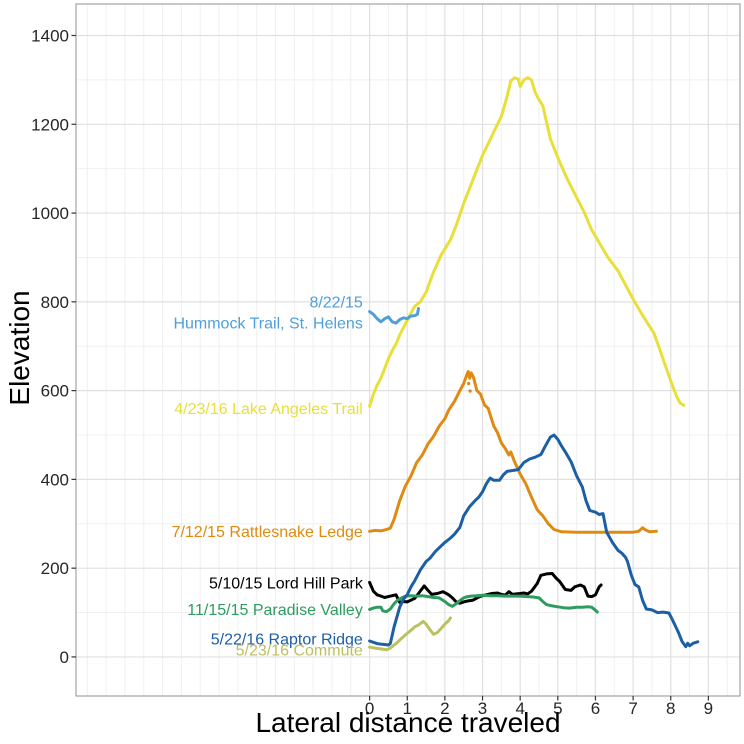 This screenshot has width=744, height=744. I want to click on y-tick-label: 400, so click(55, 479).